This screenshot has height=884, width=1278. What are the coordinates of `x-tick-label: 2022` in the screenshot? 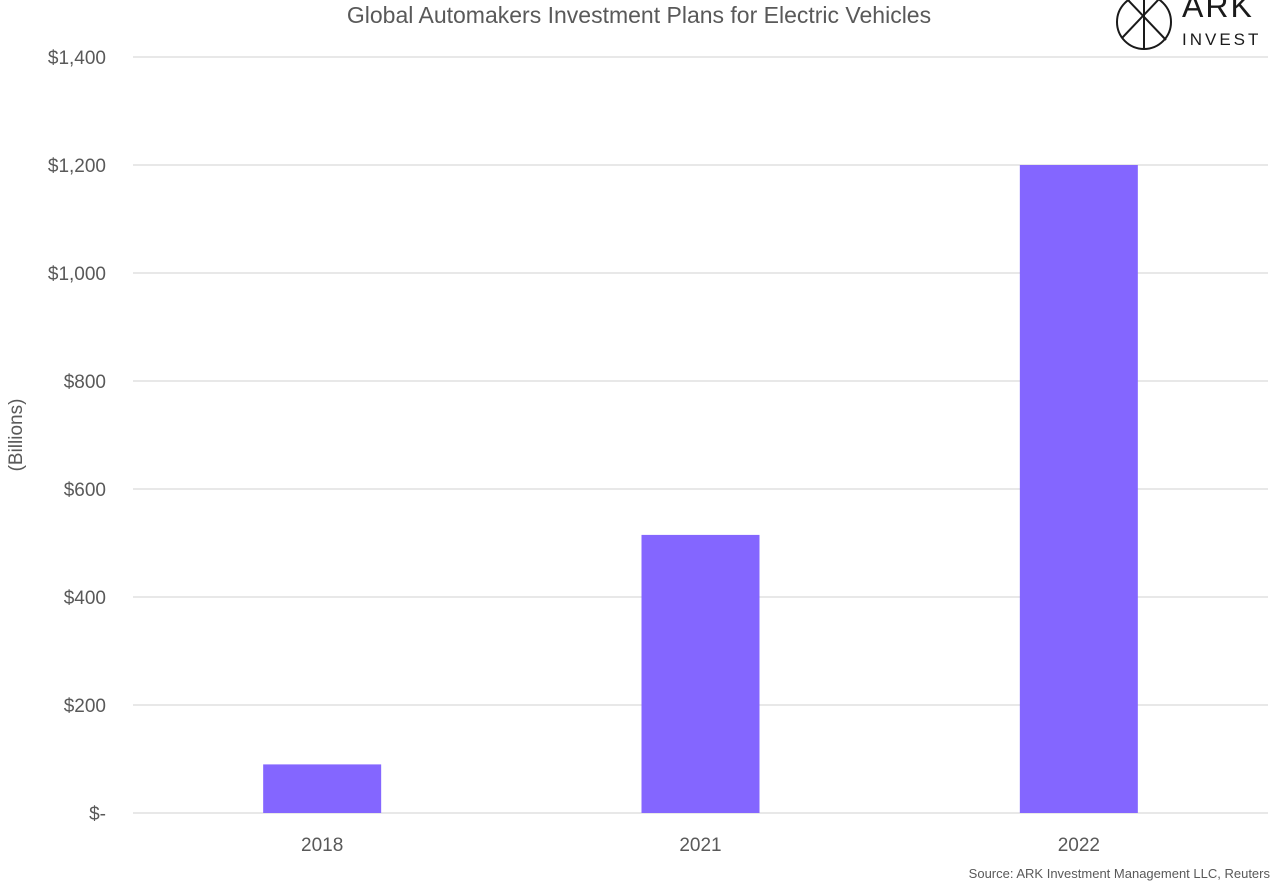 It's located at (1079, 845).